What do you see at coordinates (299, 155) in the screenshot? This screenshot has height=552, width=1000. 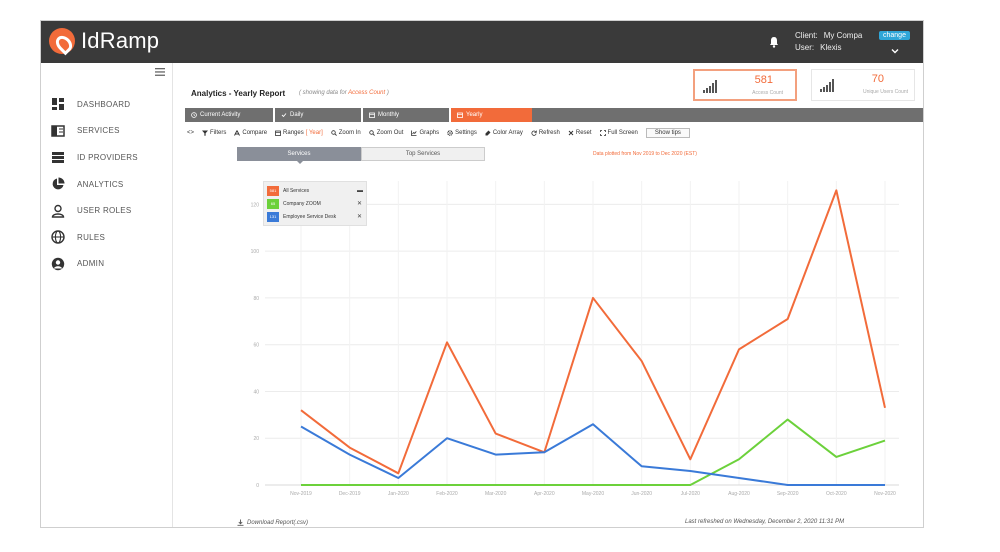 I see `subtab-services: Services` at bounding box center [299, 155].